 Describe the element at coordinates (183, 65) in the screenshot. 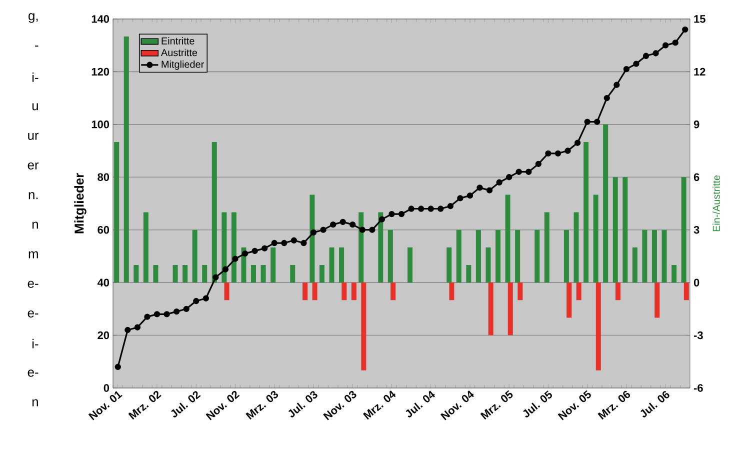

I see `legend-label: Mitglieder` at that location.